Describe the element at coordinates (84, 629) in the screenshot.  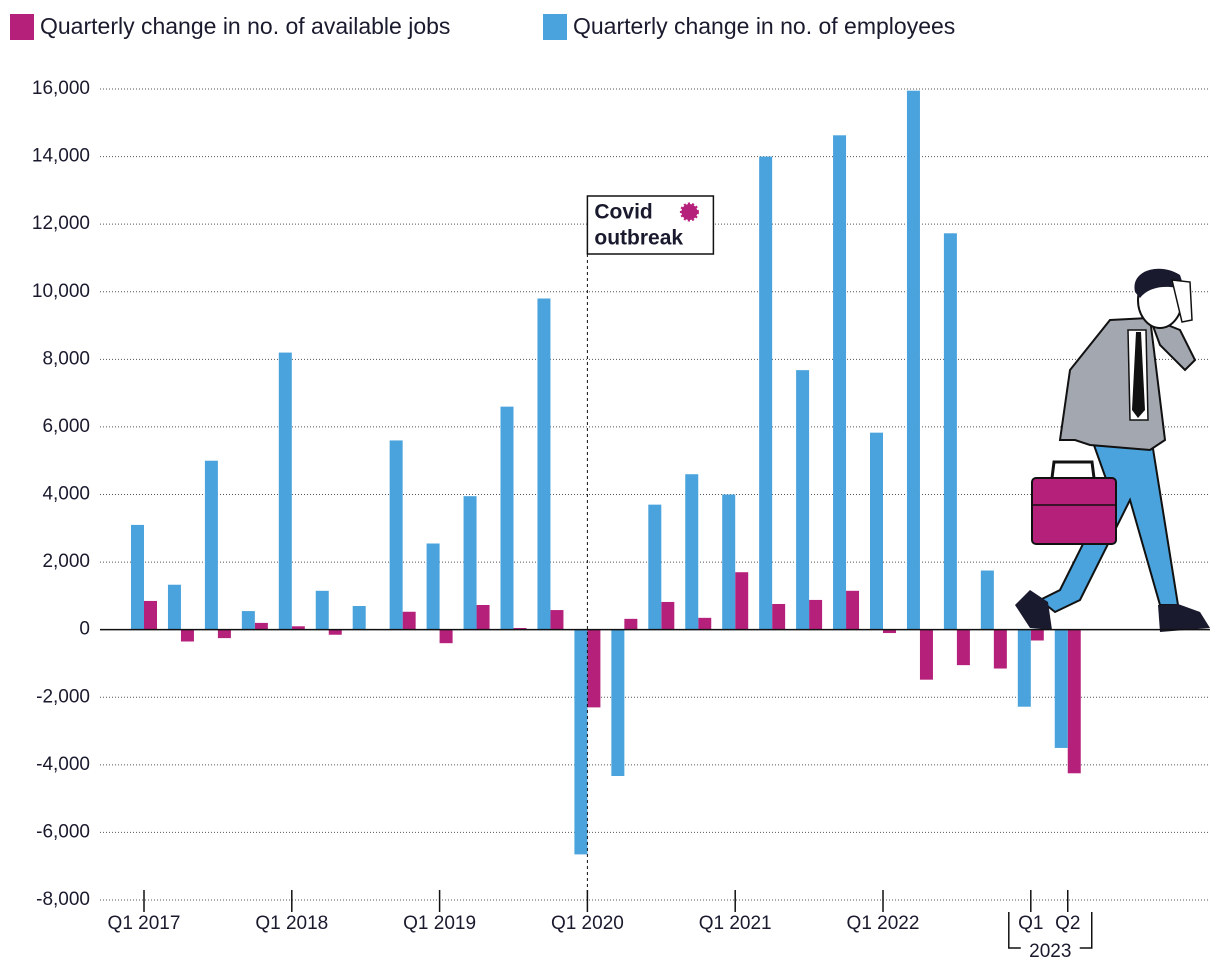
I see `y-tick-label: 0` at that location.